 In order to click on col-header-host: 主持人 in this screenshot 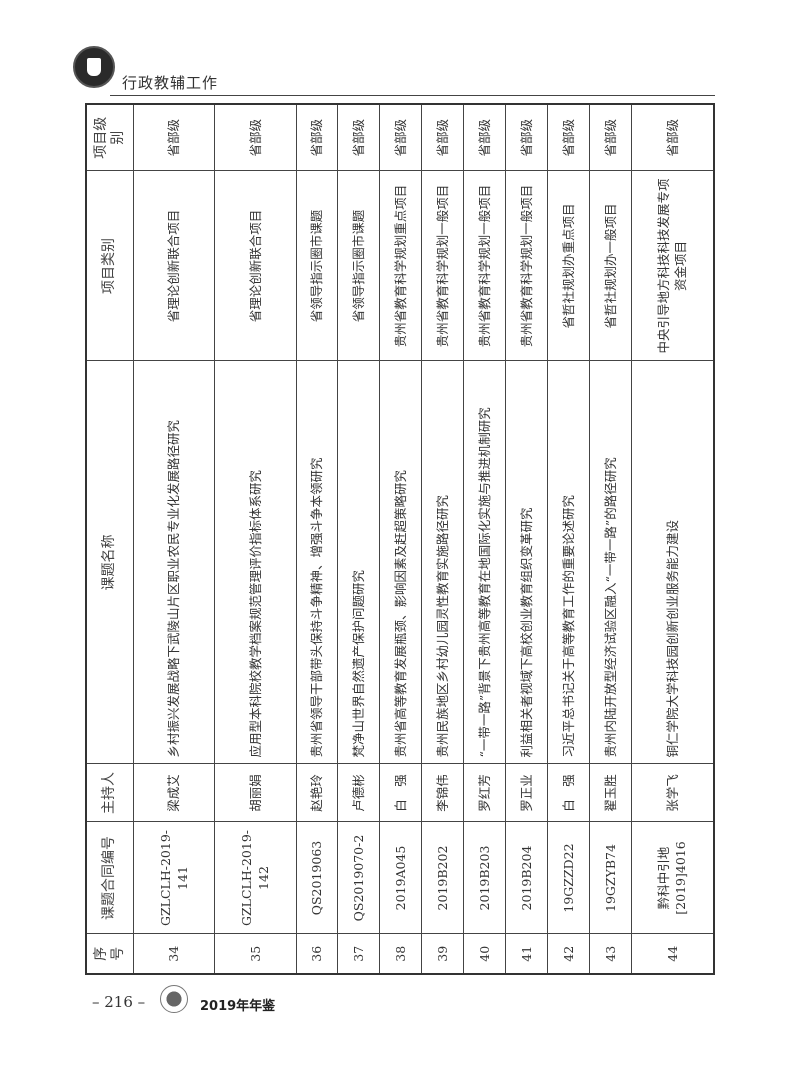, I will do `click(109, 793)`.